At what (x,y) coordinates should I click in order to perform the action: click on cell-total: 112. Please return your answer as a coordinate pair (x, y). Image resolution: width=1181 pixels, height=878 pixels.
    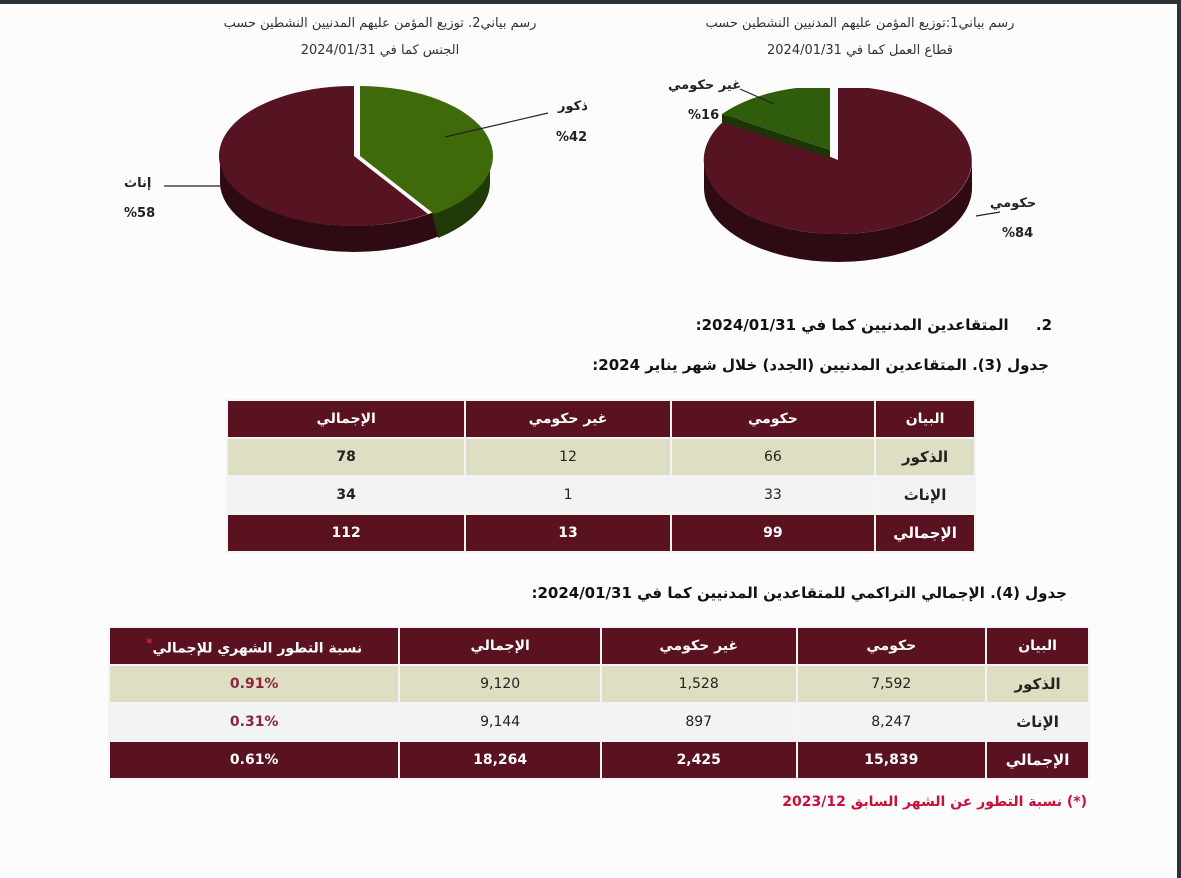
    Looking at the image, I should click on (346, 533).